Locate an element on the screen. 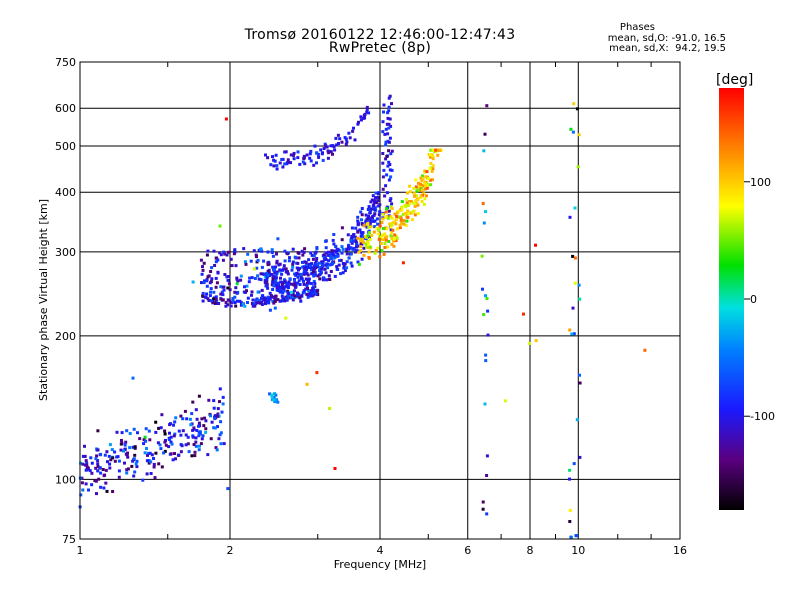  x-axis-label: Frequency [MHz] is located at coordinates (380, 564).